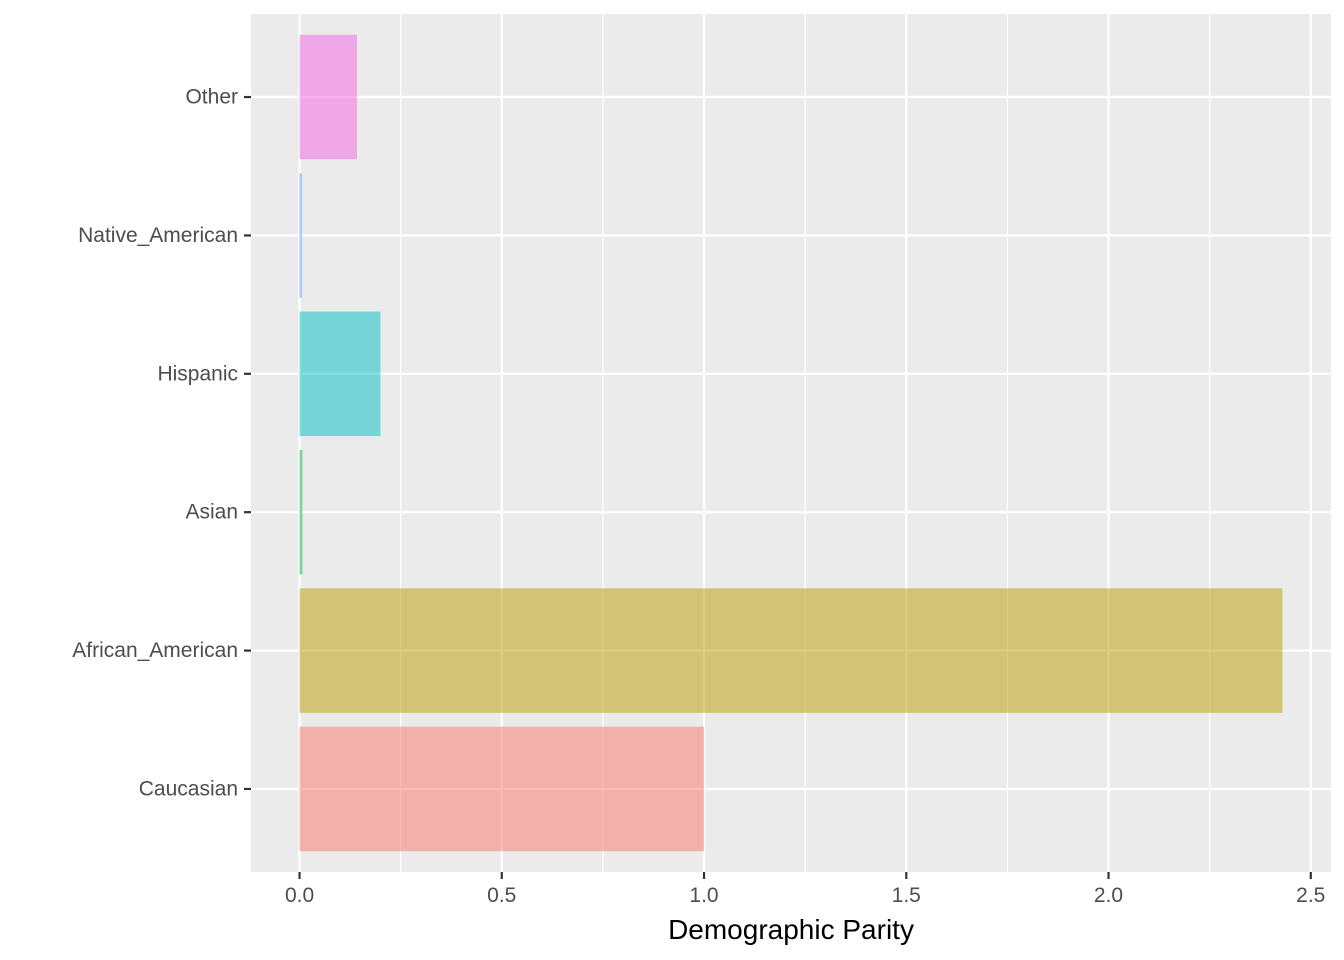 This screenshot has height=960, width=1344. Describe the element at coordinates (906, 895) in the screenshot. I see `x-tick-label: 1.5` at that location.